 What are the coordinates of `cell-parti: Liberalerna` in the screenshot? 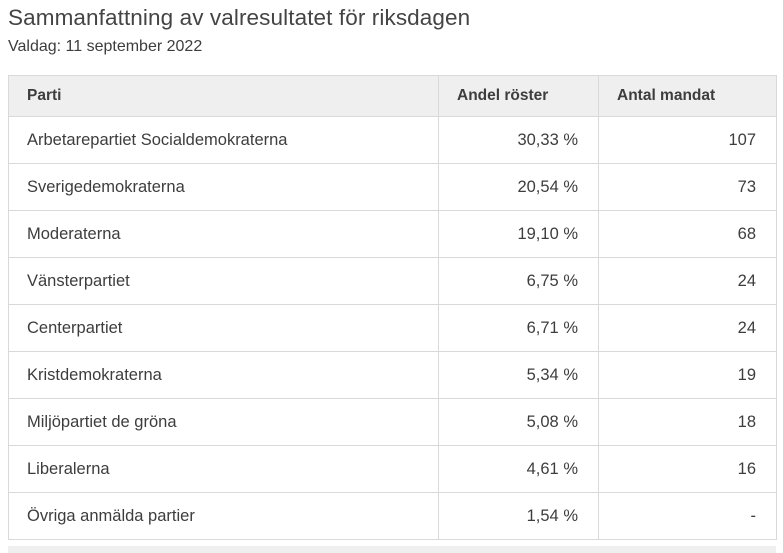 It's located at (223, 469).